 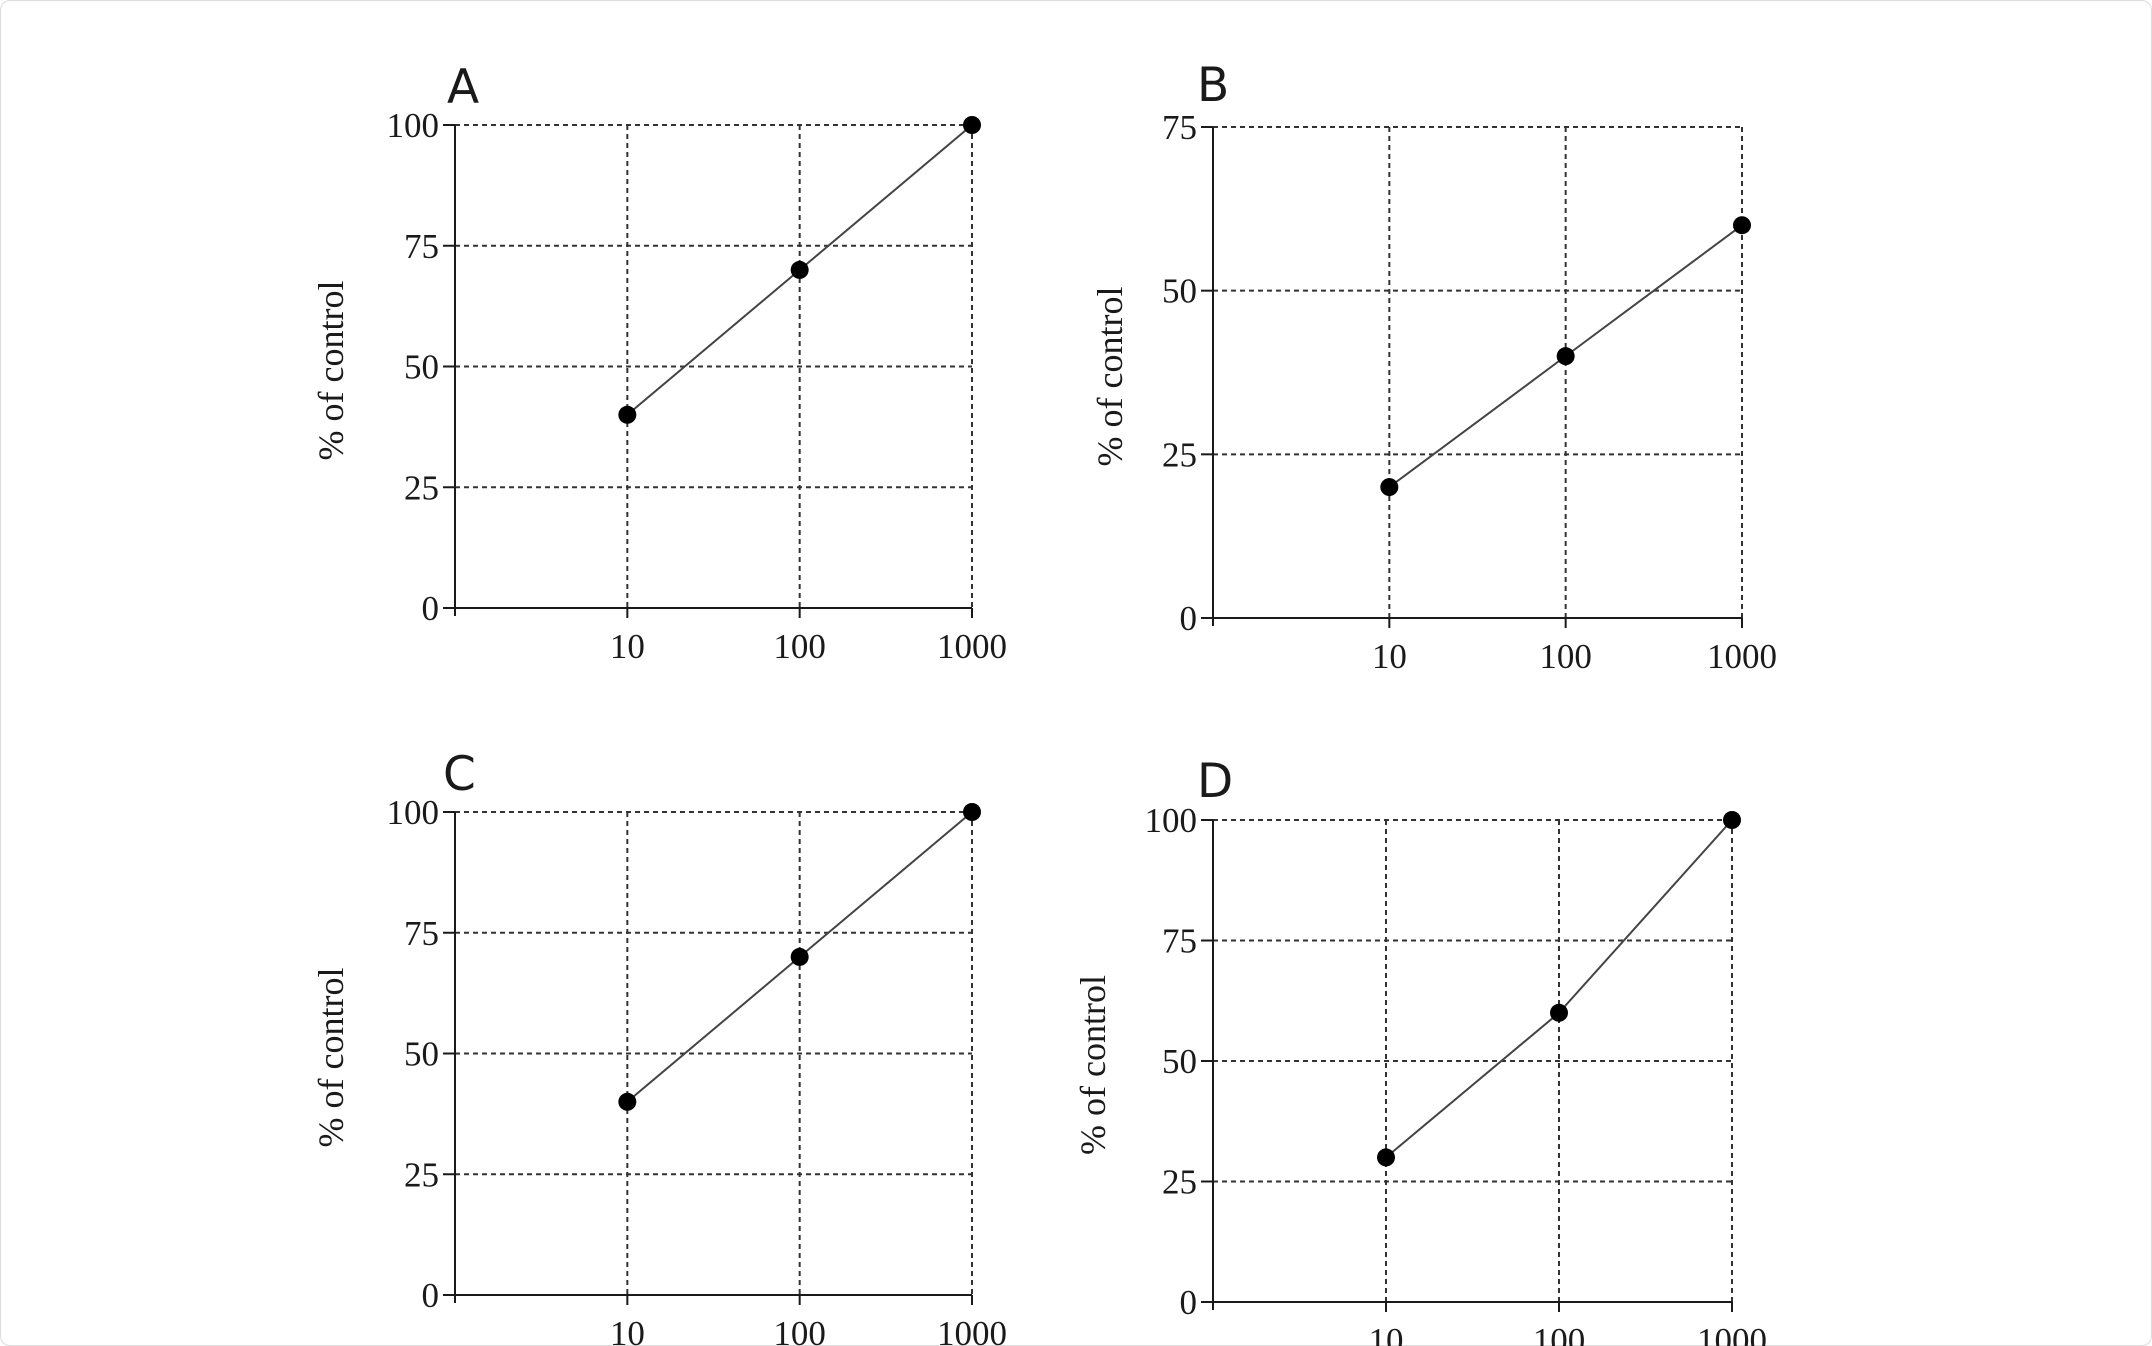 What do you see at coordinates (1559, 989) in the screenshot?
I see `series-line` at bounding box center [1559, 989].